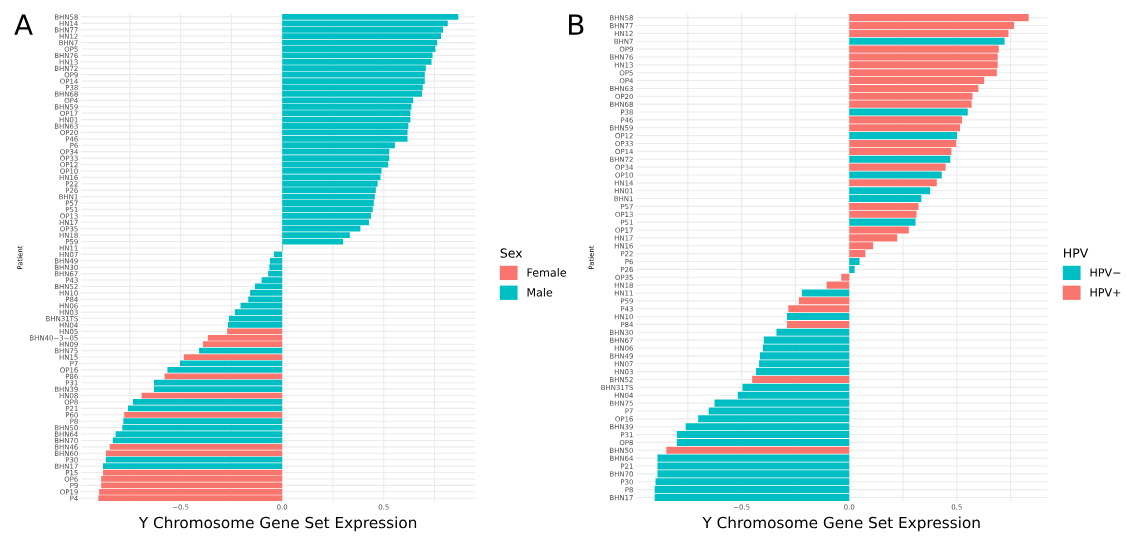  What do you see at coordinates (511, 253) in the screenshot?
I see `legend-title: Sex` at bounding box center [511, 253].